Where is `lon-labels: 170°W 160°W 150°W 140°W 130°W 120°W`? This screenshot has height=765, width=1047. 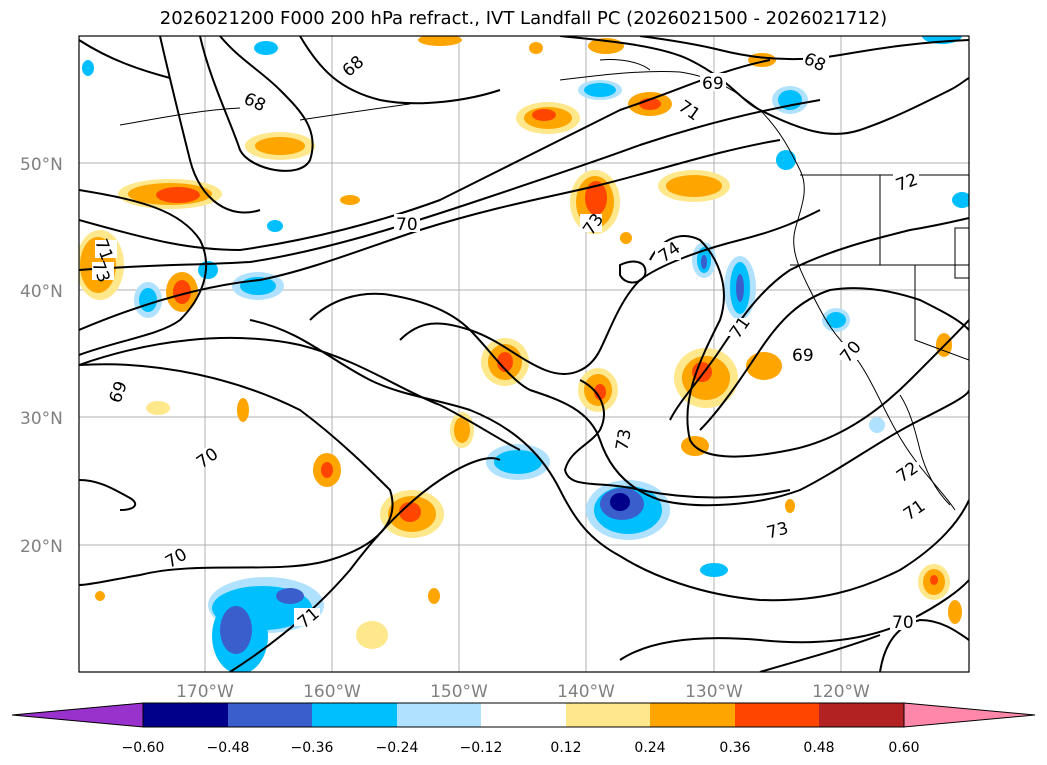 lon-labels: 170°W 160°W 150°W 140°W 130°W 120°W is located at coordinates (523, 692).